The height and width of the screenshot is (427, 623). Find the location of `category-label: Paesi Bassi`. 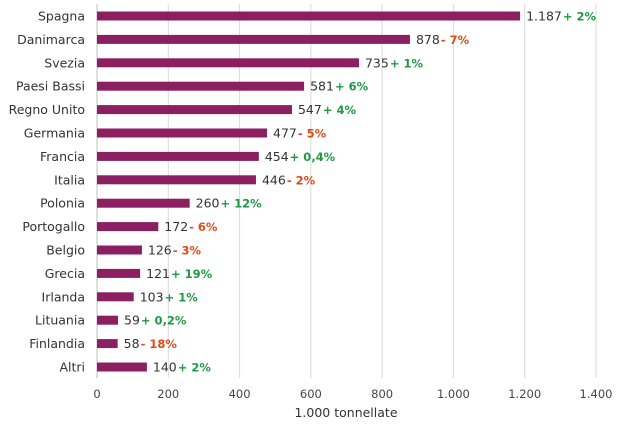

category-label: Paesi Bassi is located at coordinates (50, 86).